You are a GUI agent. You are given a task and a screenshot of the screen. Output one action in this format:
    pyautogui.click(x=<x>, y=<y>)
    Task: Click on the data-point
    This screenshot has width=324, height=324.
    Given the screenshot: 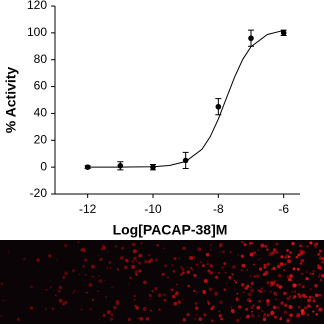 What is the action you would take?
    pyautogui.click(x=251, y=38)
    